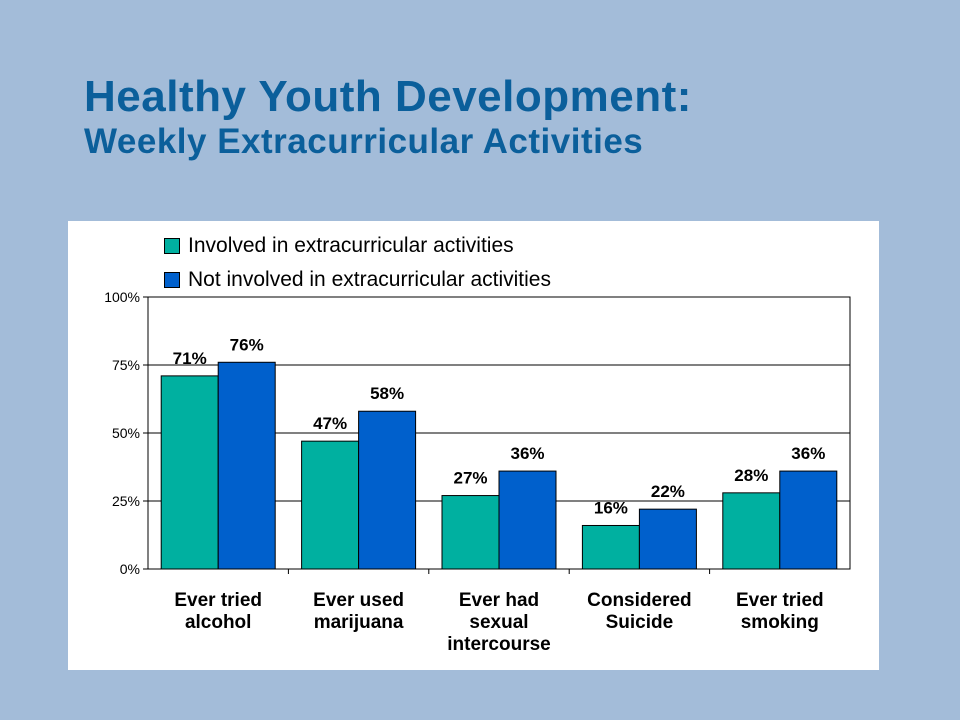  I want to click on category-label: Ever had sexual intercourse, so click(498, 622).